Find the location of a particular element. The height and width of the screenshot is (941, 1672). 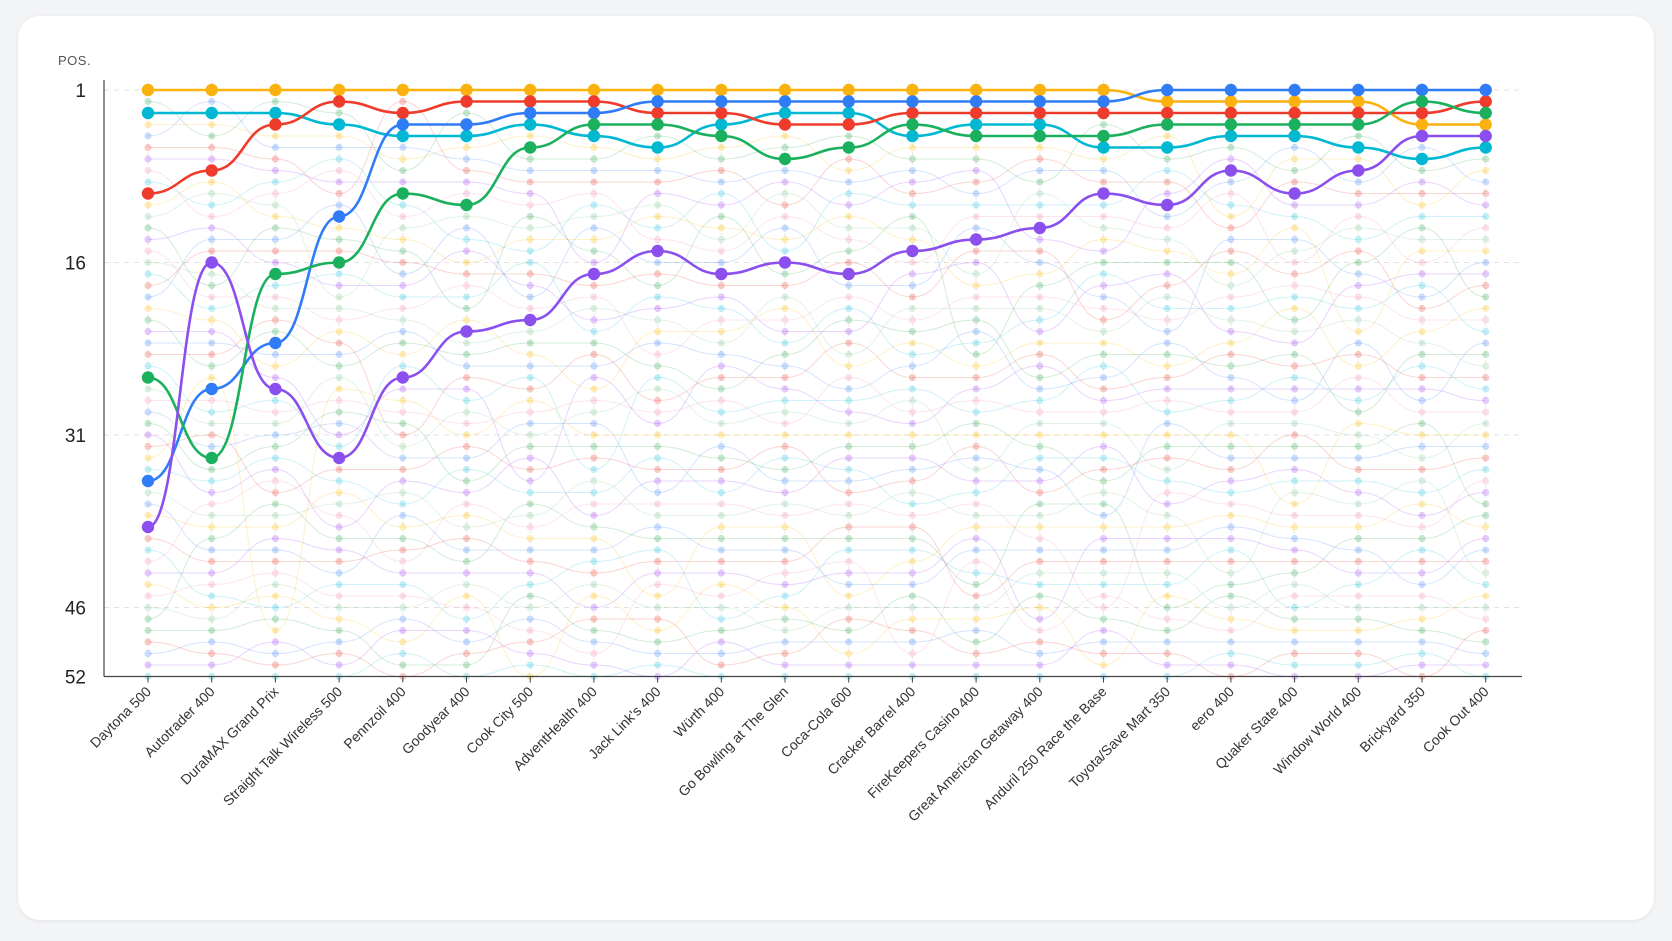

y-tick-label: 1 is located at coordinates (80, 91).